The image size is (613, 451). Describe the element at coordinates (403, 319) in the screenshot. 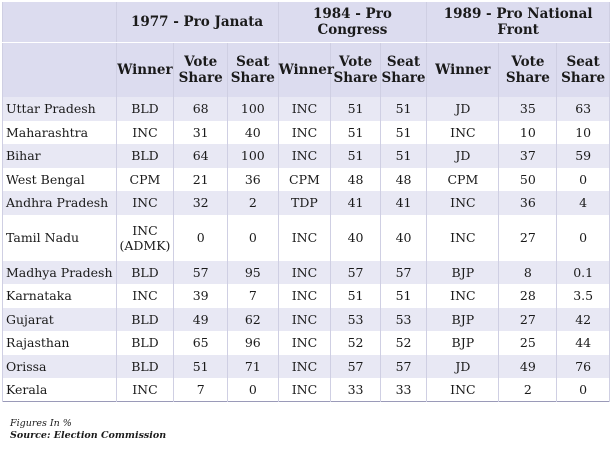

I see `seat-share-1984-cell: 53` at that location.